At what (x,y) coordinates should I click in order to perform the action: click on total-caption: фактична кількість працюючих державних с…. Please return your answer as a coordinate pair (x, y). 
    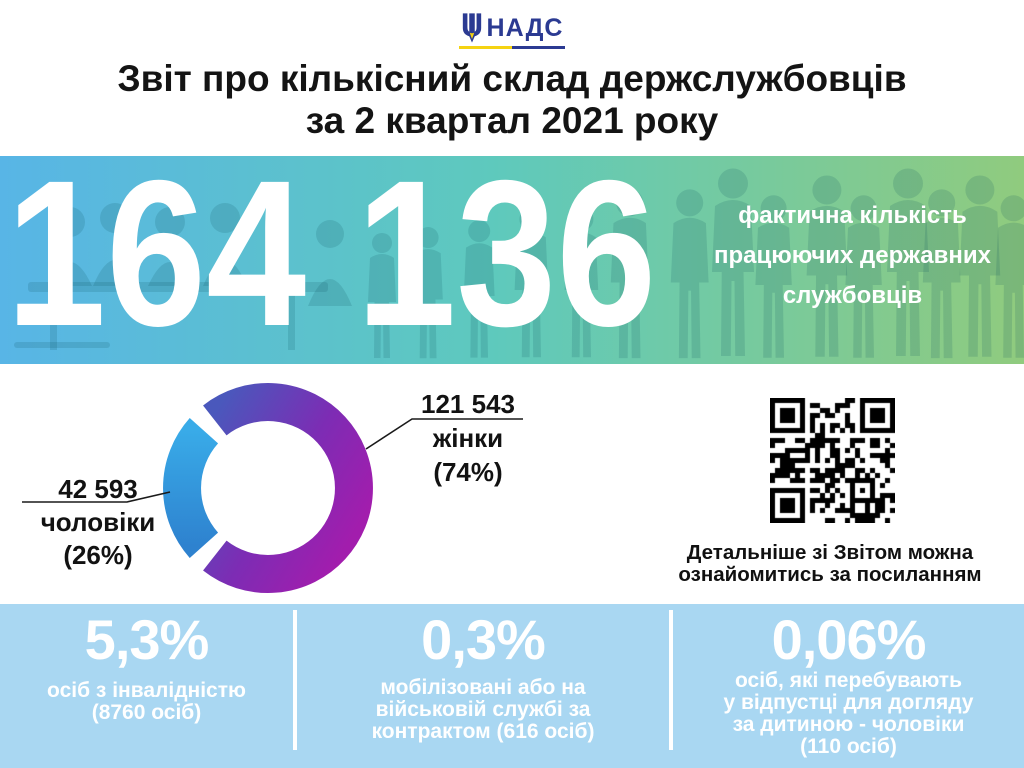
    Looking at the image, I should click on (852, 256).